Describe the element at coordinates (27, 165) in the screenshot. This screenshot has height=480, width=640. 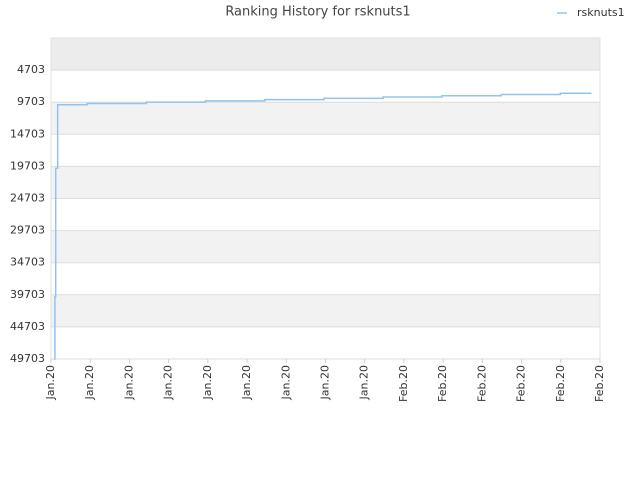
I see `y-tick-label: 19703` at that location.